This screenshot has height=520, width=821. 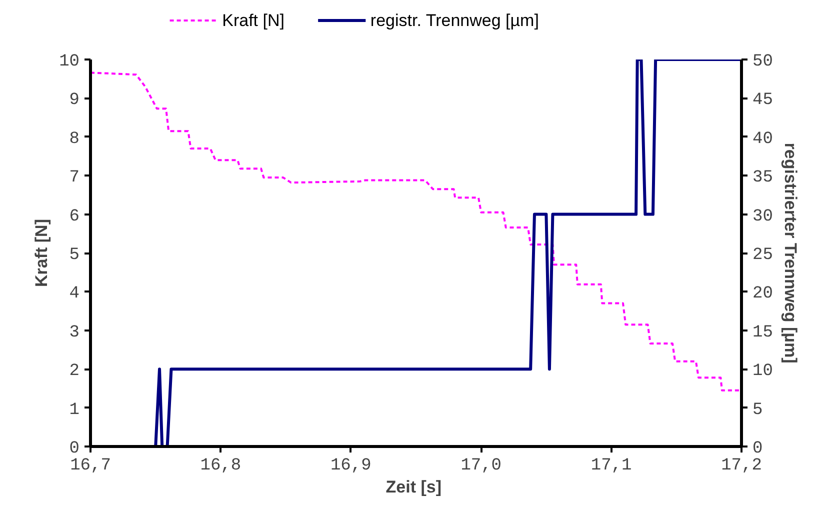 I want to click on x-tick-label: 16,8, so click(x=221, y=466).